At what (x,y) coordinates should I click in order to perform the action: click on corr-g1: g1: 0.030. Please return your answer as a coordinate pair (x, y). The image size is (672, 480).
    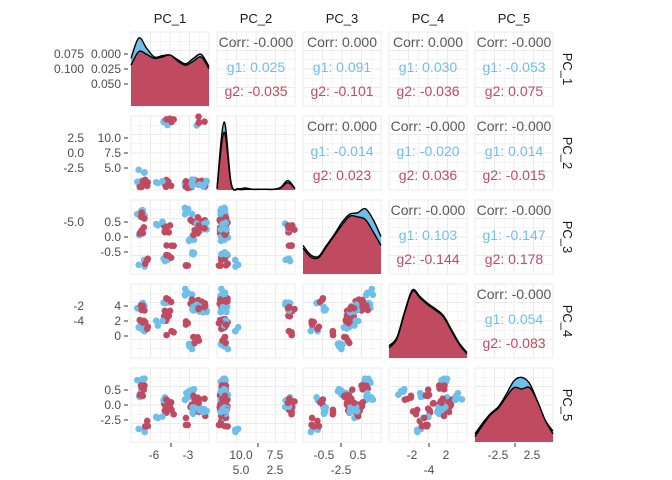
    Looking at the image, I should click on (428, 67).